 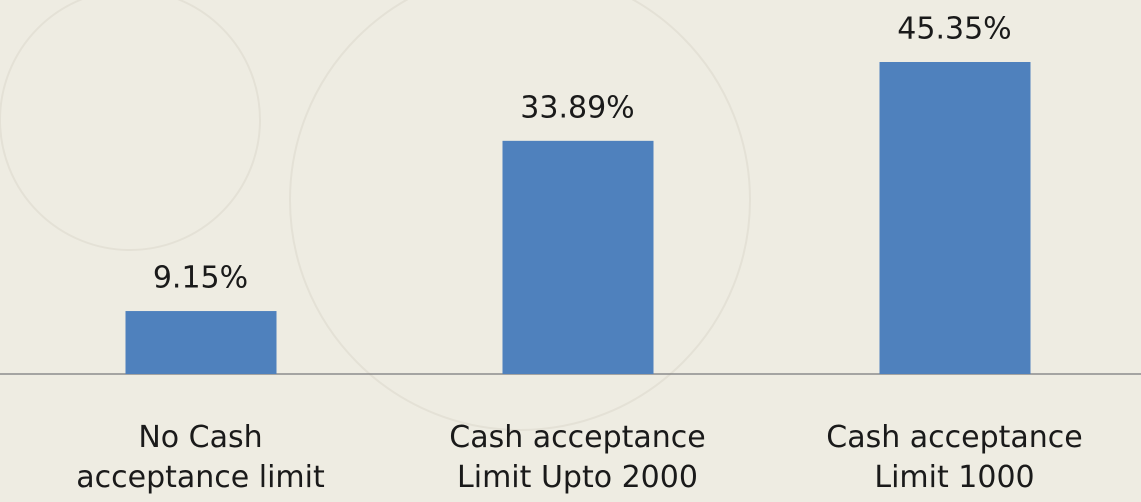 I want to click on x-tick-label: Cash acceptance Limit 1000, so click(x=954, y=457).